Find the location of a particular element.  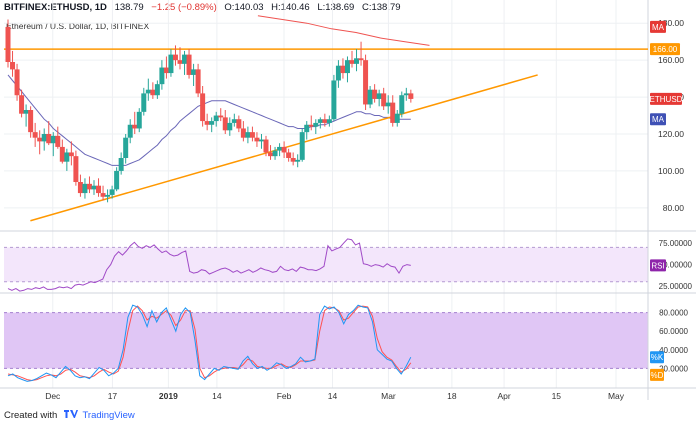

symbol-label: BITFINEX:ETHUSD, 1D is located at coordinates (55, 7).